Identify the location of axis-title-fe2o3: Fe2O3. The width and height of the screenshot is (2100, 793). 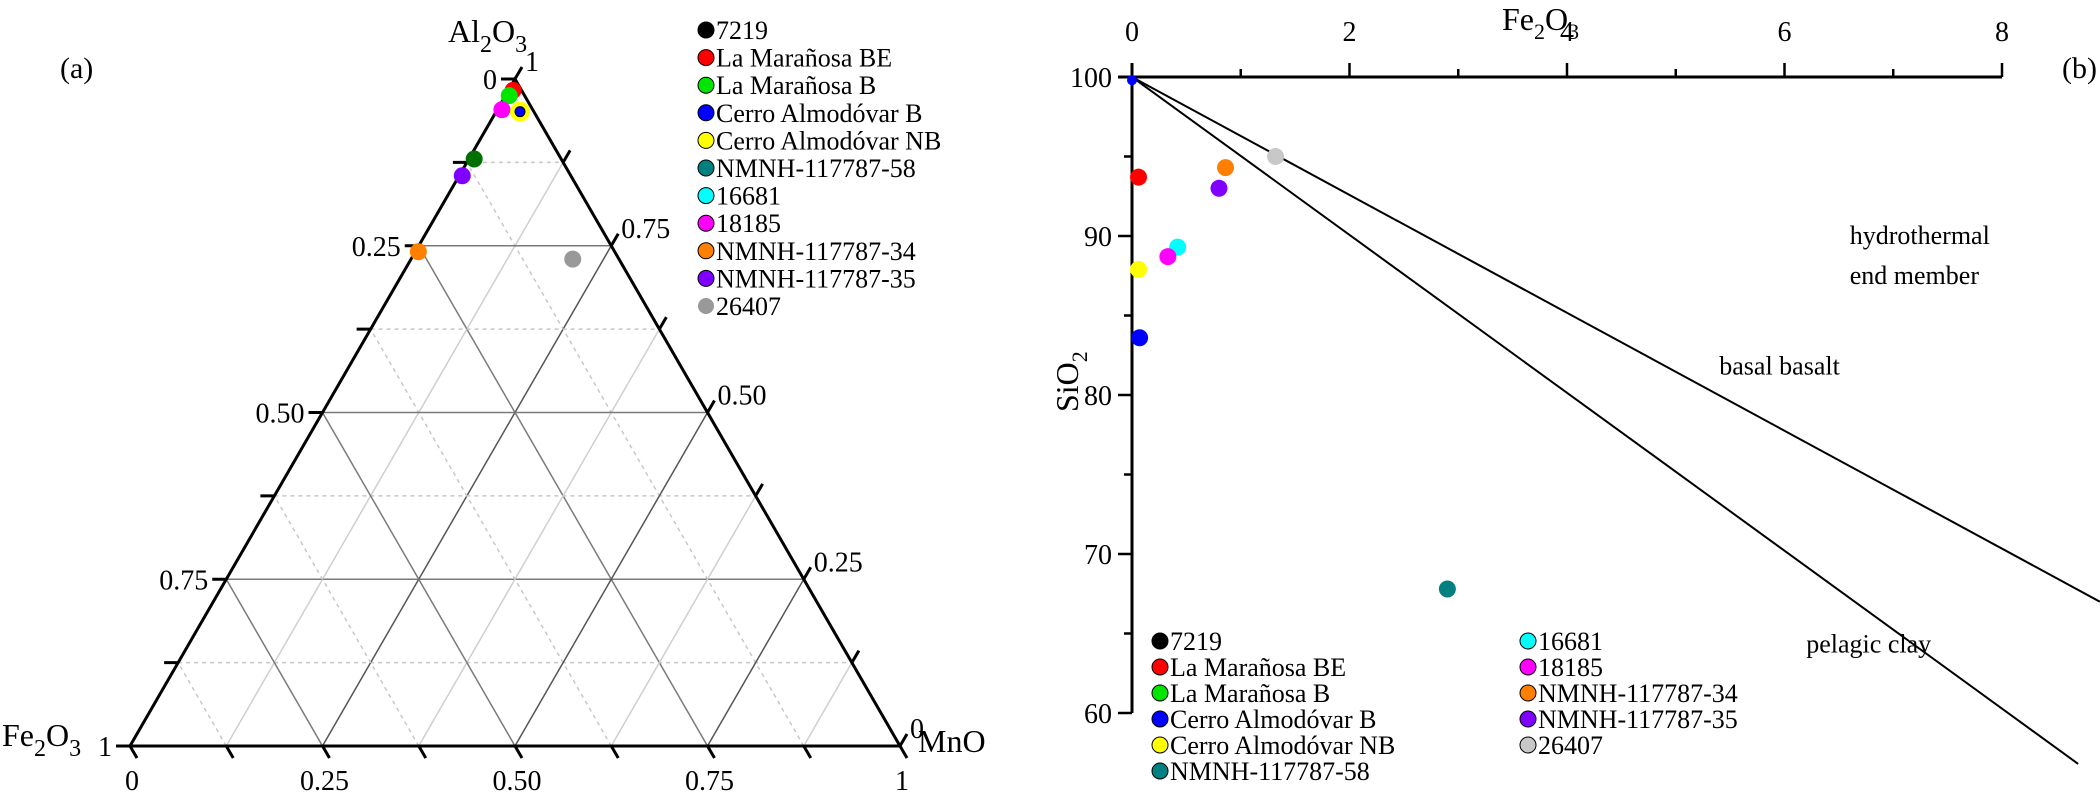
(41, 739).